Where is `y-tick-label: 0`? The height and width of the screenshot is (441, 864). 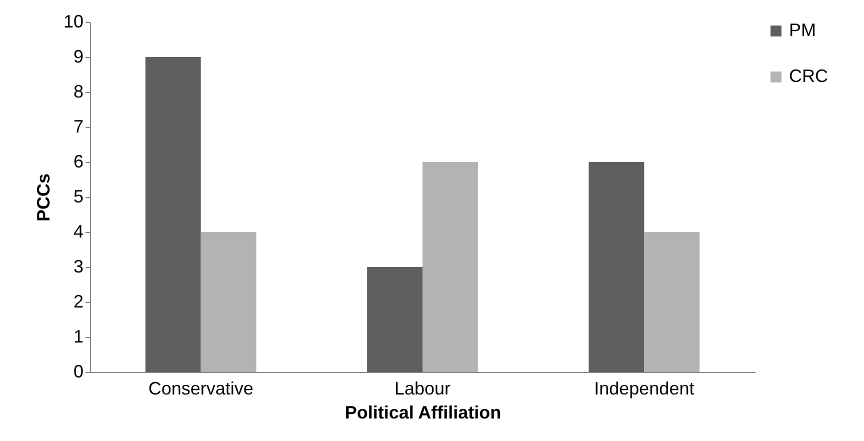 y-tick-label: 0 is located at coordinates (78, 372).